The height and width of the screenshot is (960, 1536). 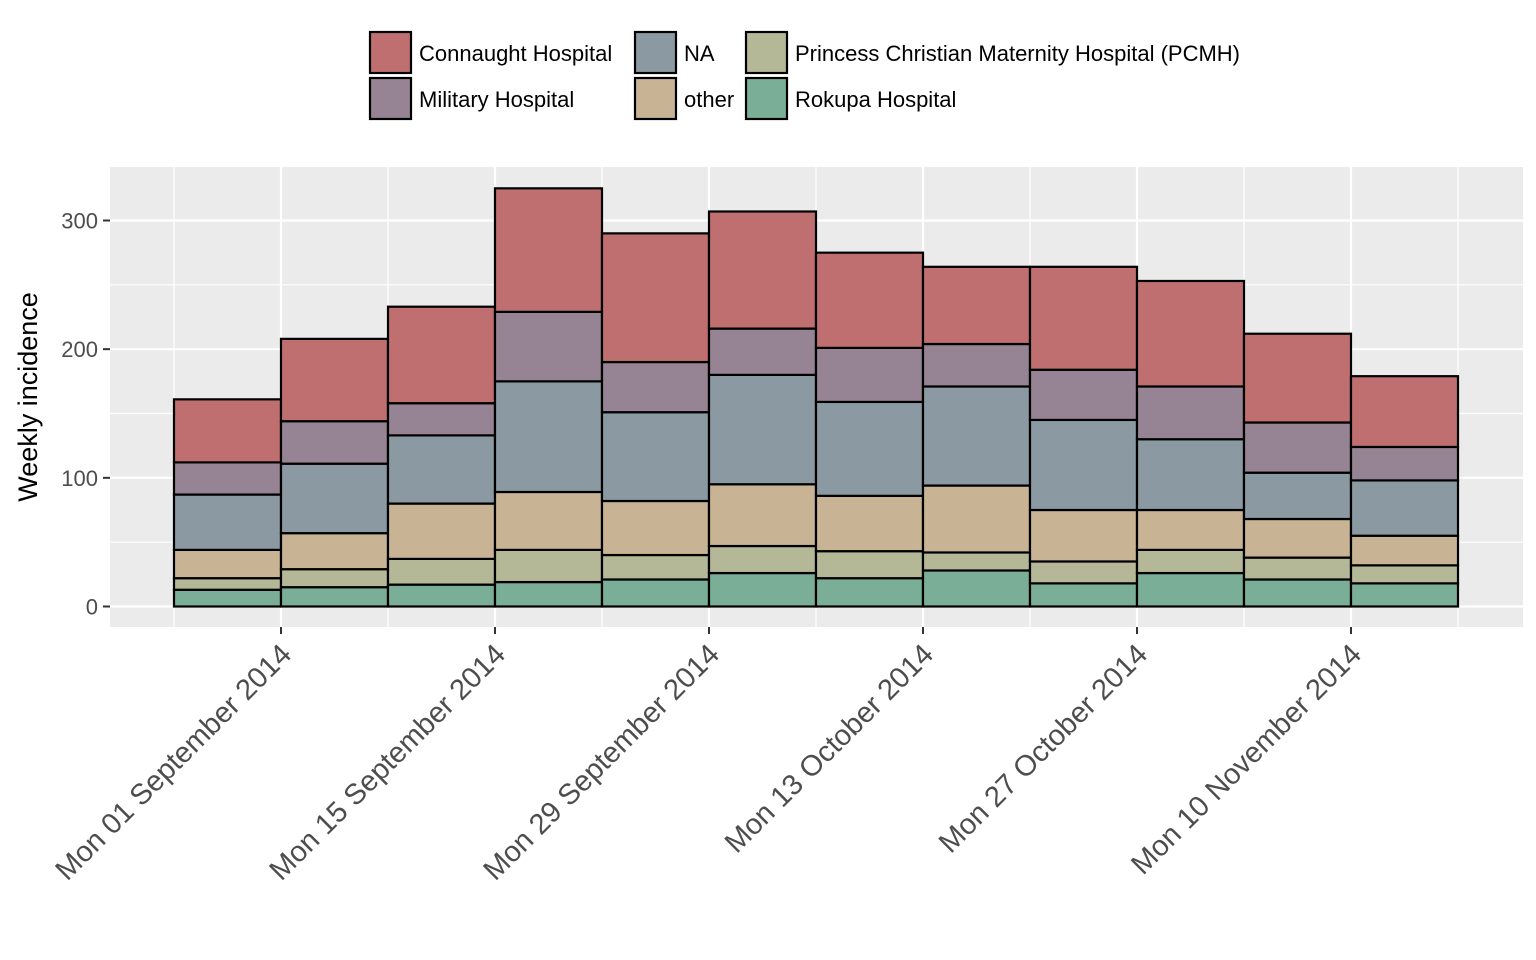 I want to click on legend-label-na: NA, so click(x=699, y=53).